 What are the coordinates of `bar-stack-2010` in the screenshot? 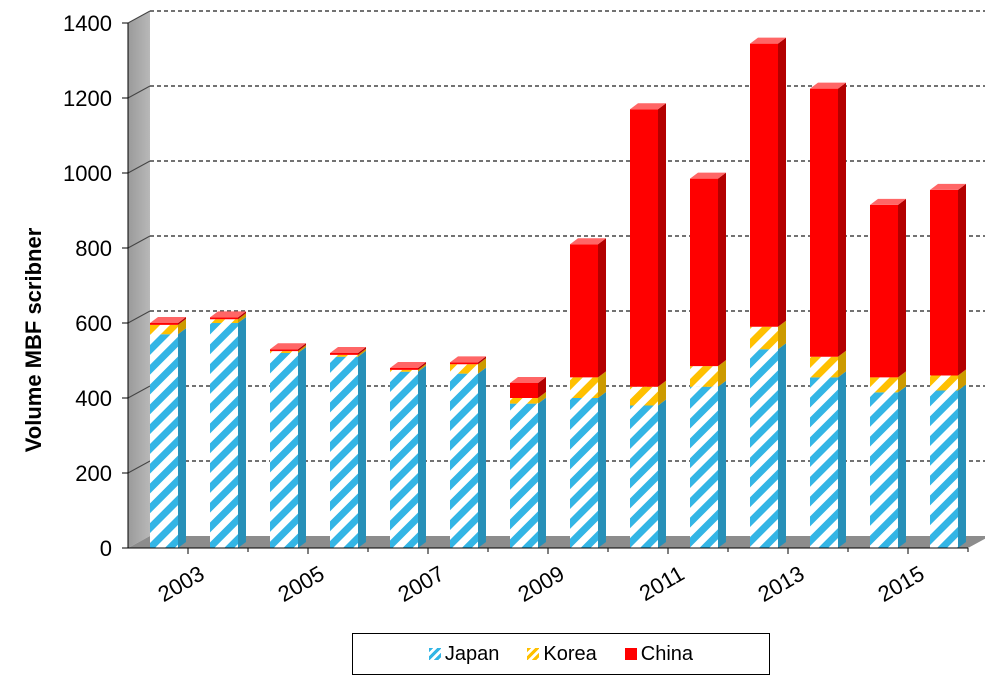 It's located at (588, 393).